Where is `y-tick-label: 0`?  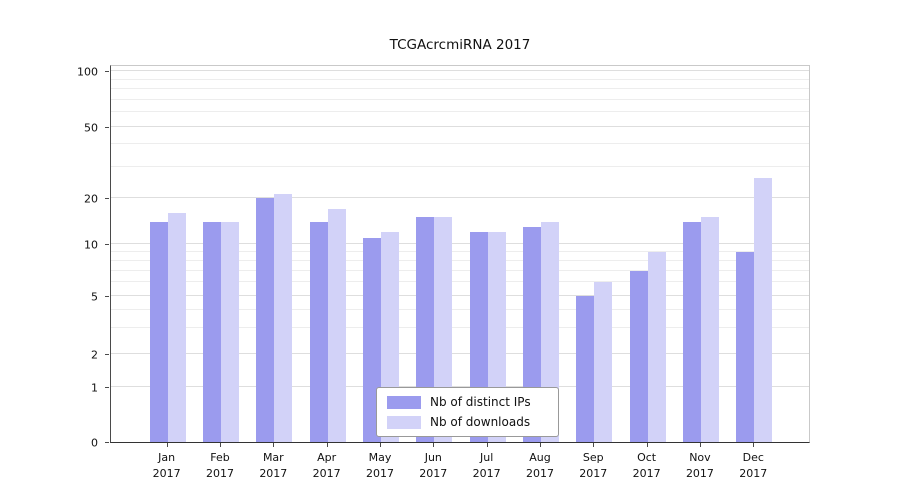 y-tick-label: 0 is located at coordinates (94, 443).